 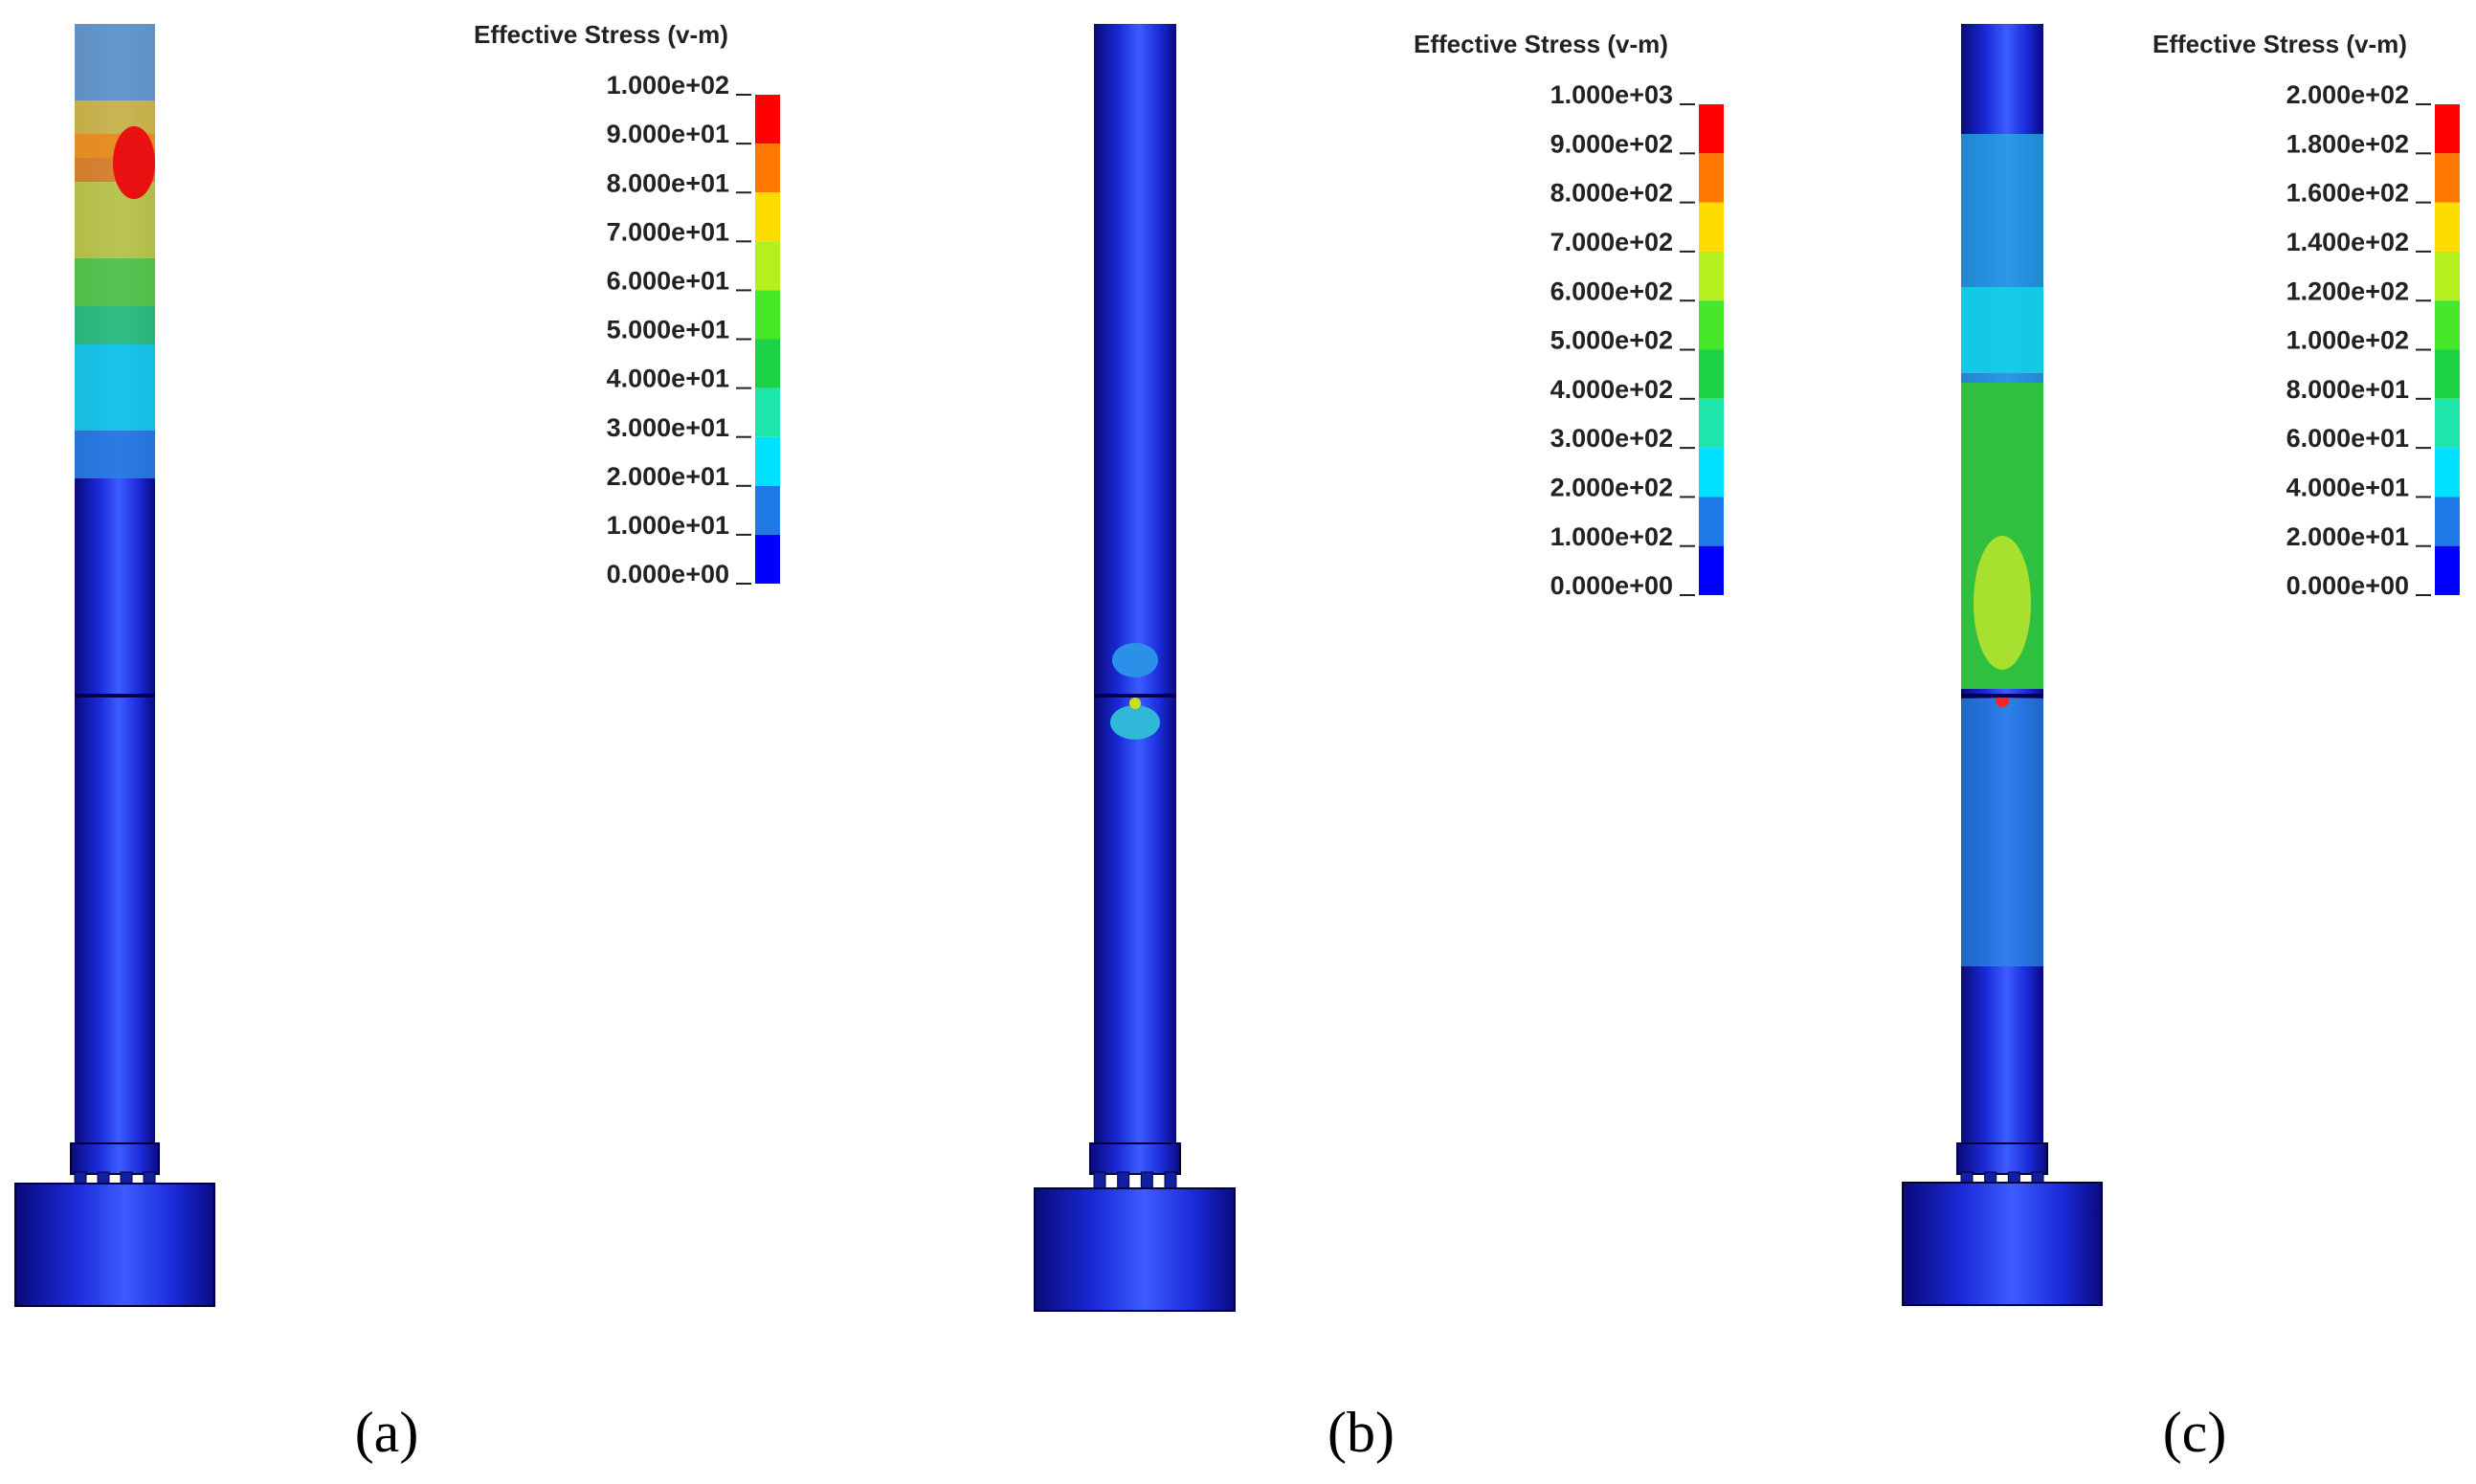 I want to click on legend-label: 4.000e+02, so click(x=1611, y=389).